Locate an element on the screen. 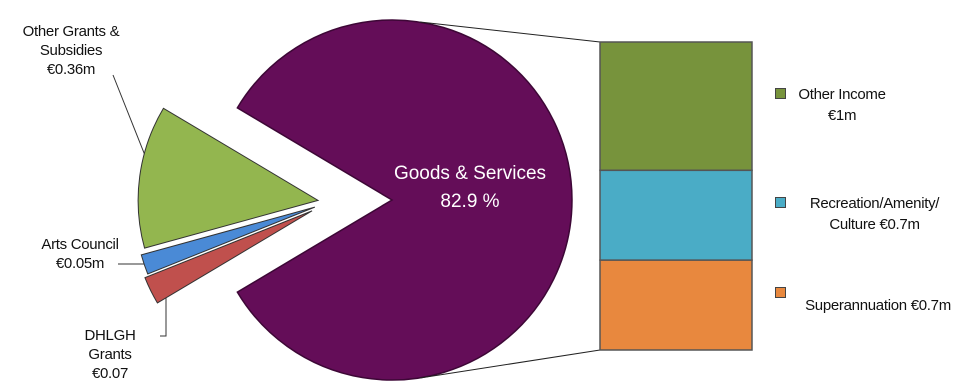 The width and height of the screenshot is (976, 388). slice-name: Other Grants & Subsidies is located at coordinates (71, 41).